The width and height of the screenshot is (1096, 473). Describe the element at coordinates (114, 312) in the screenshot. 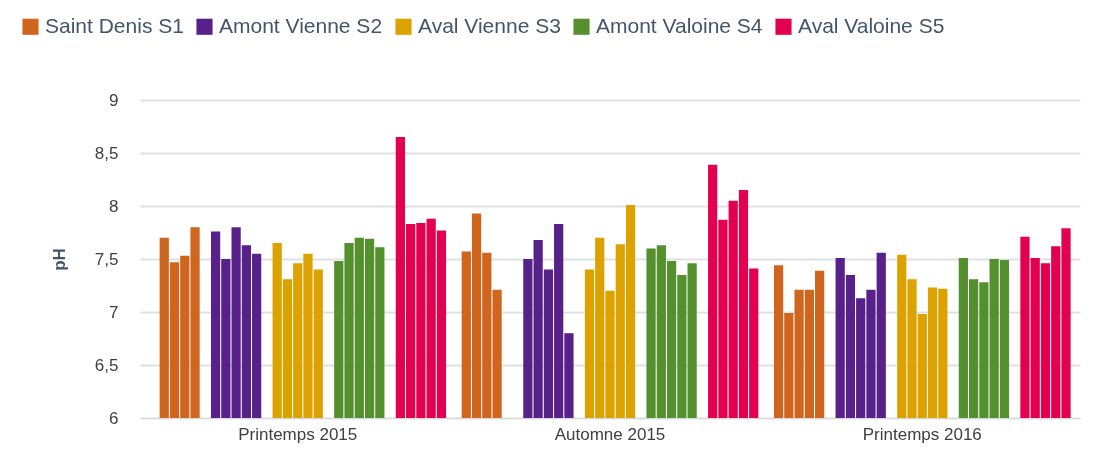

I see `y-tick-label: 7` at that location.